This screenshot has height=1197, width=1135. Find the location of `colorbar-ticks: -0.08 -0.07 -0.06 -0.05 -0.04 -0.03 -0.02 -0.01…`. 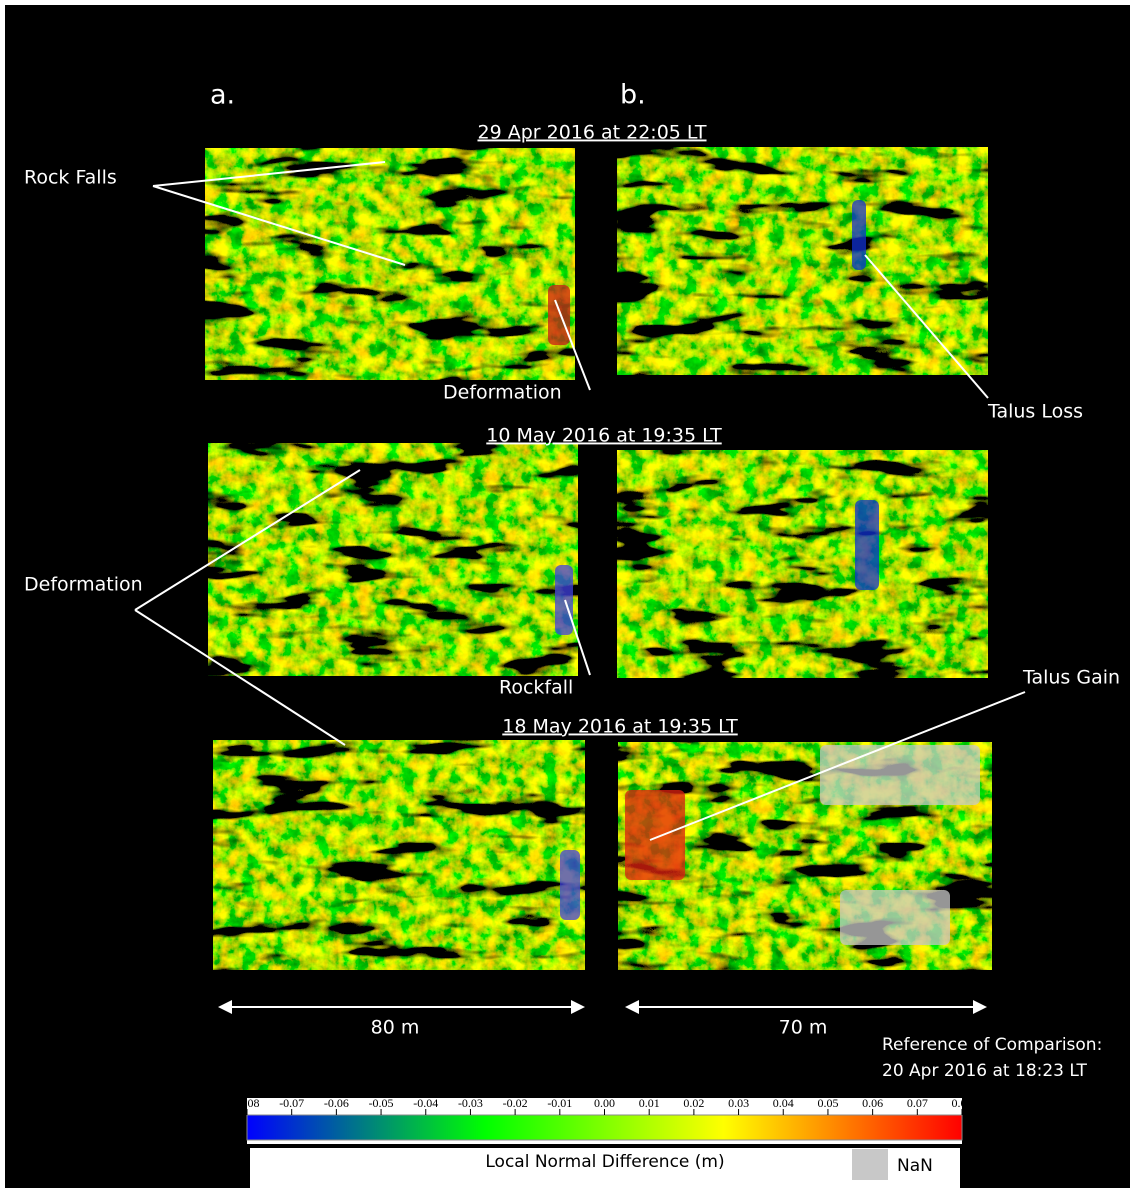

colorbar-ticks: -0.08 -0.07 -0.06 -0.05 -0.04 -0.03 -0.02 -0.01… is located at coordinates (604, 1105).